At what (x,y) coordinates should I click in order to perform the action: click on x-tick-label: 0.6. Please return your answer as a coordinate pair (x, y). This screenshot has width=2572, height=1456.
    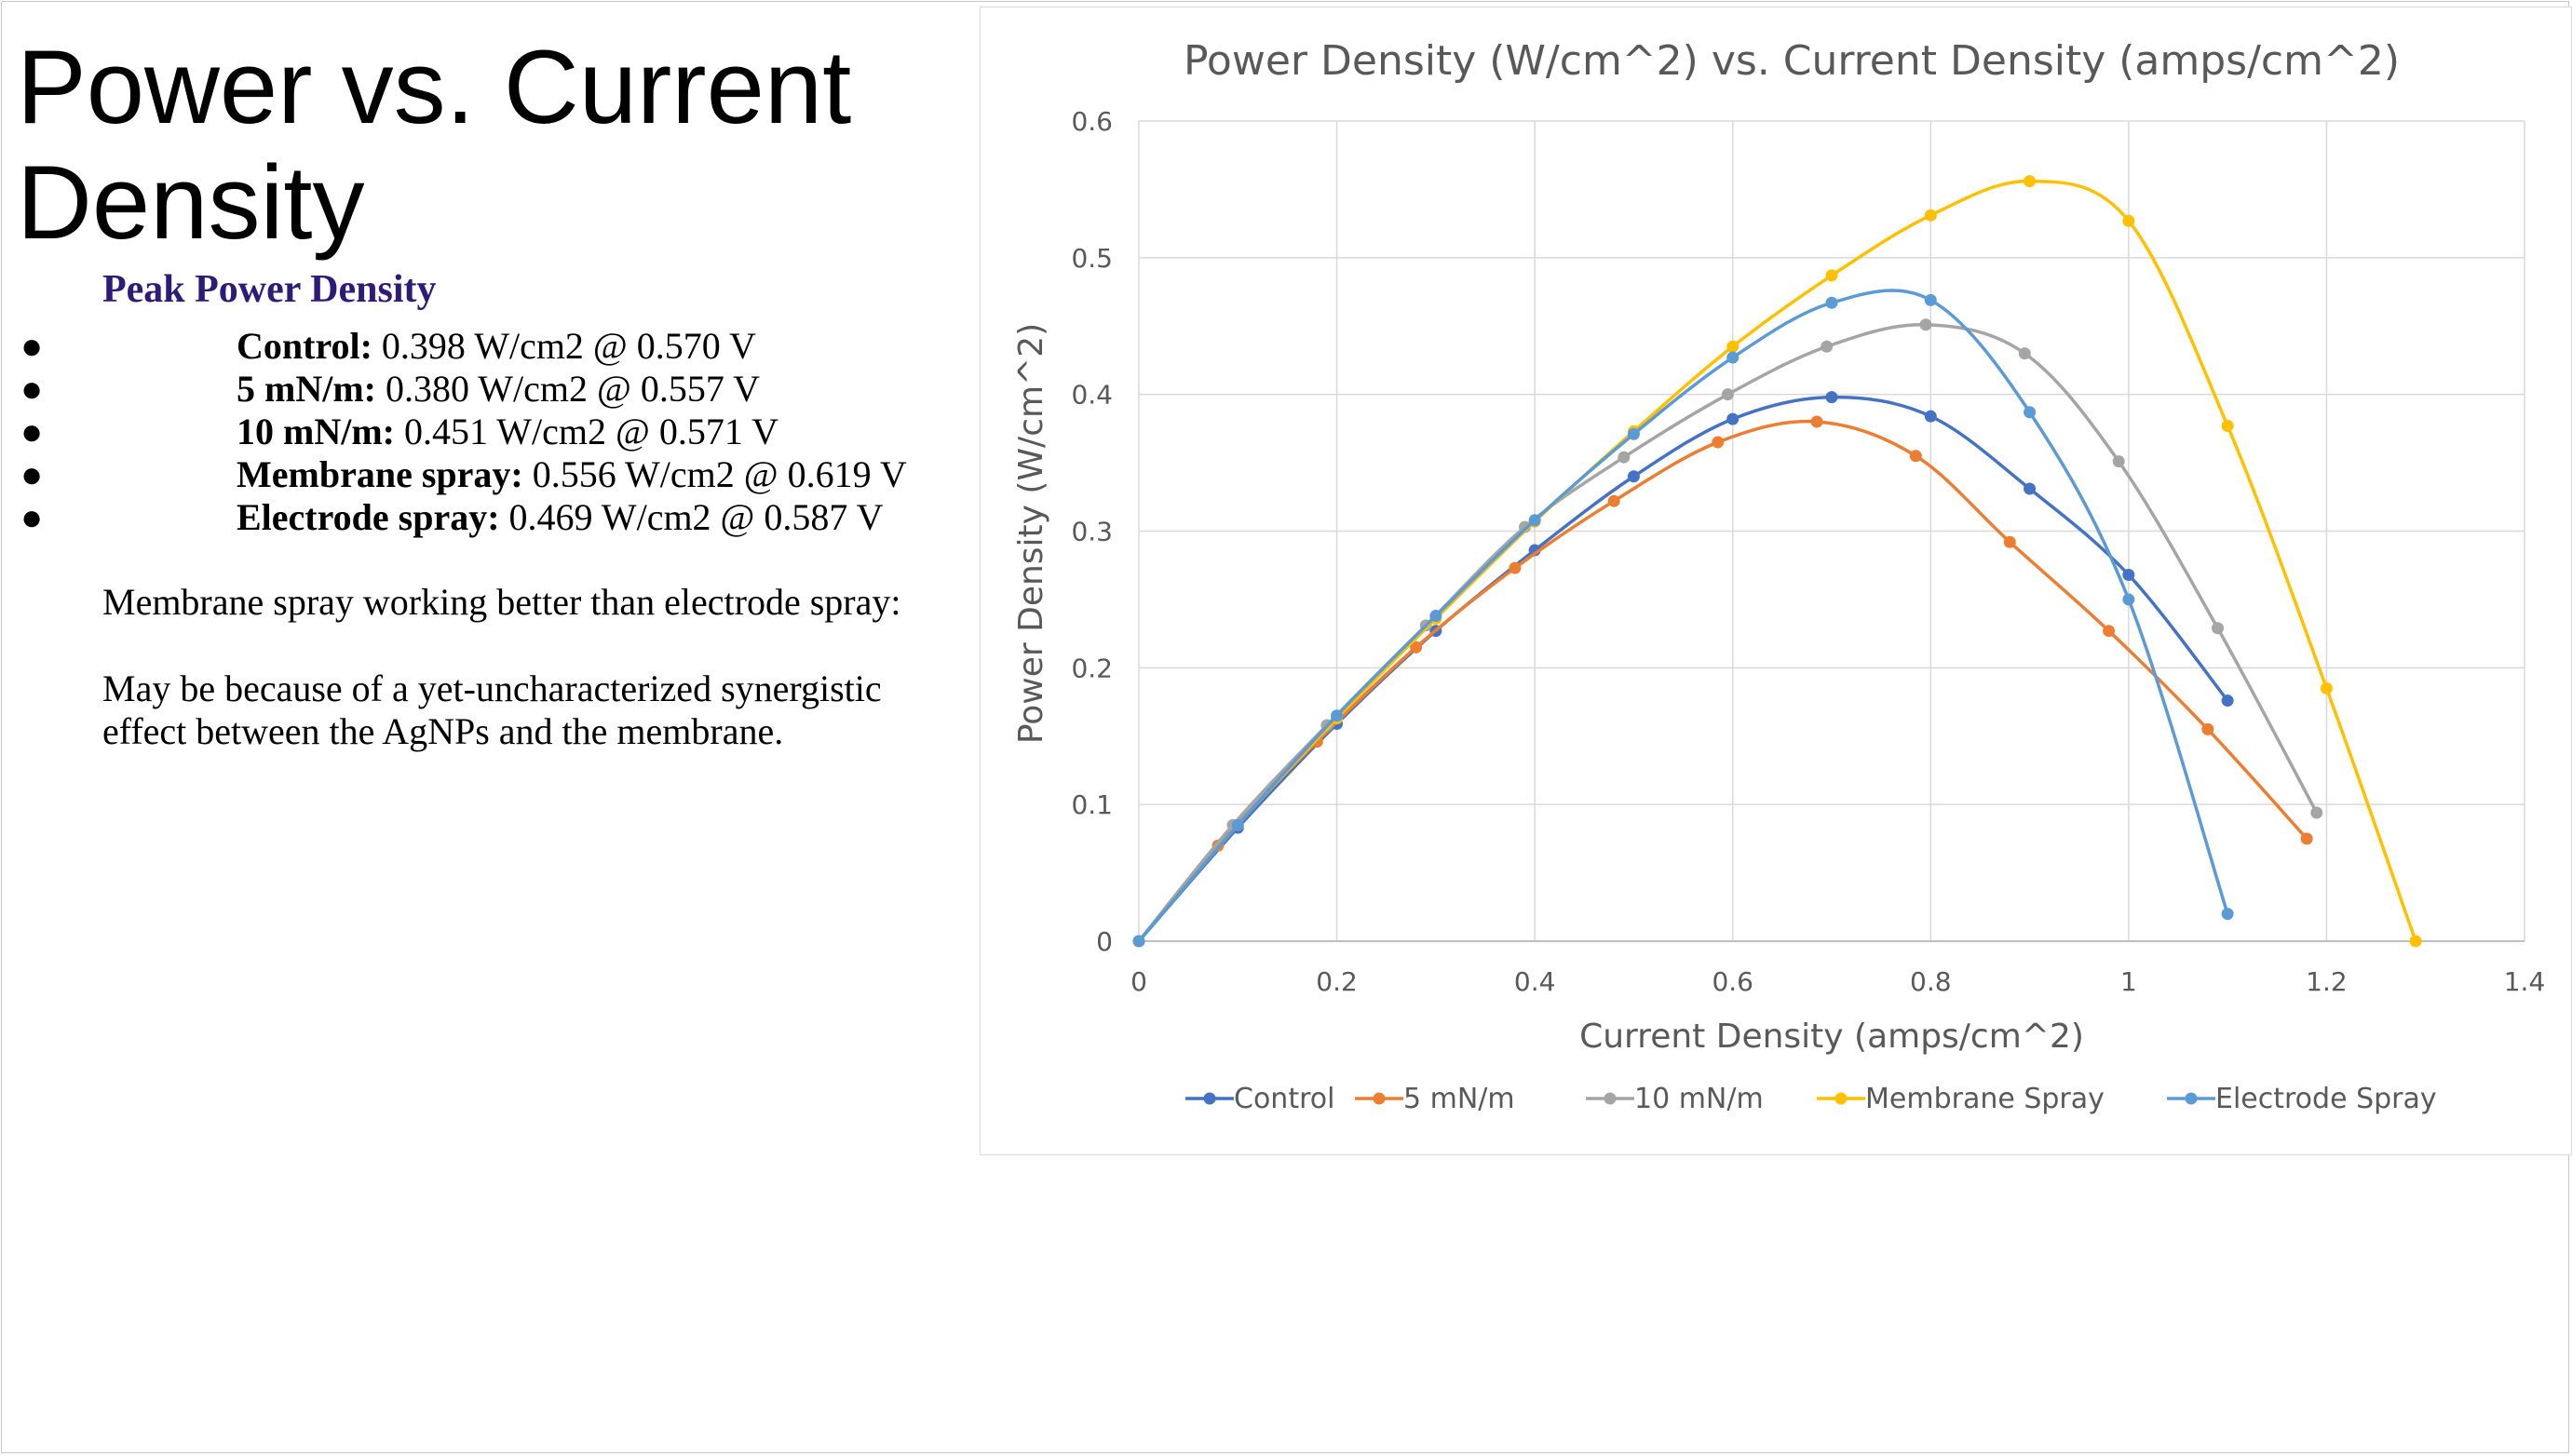
    Looking at the image, I should click on (1732, 981).